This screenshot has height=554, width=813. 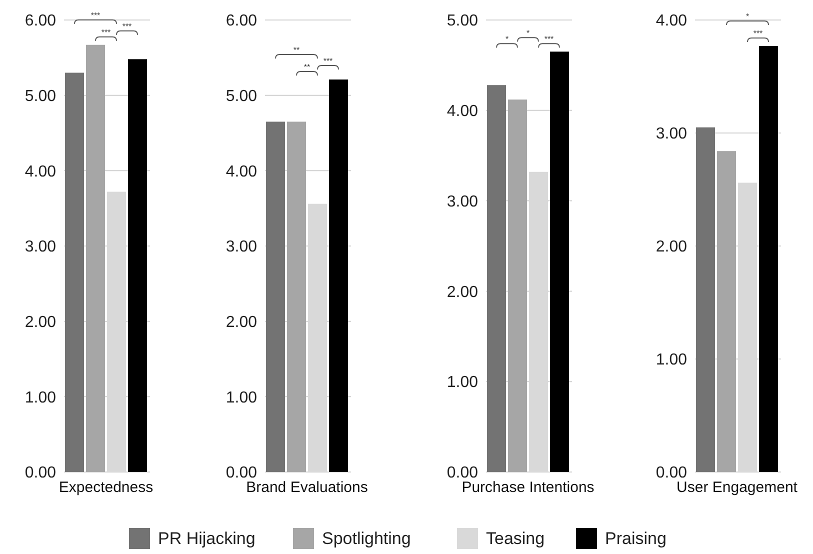 I want to click on legend-label: Spotlighting, so click(x=366, y=538).